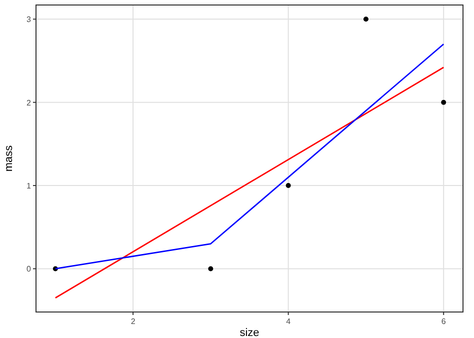  Describe the element at coordinates (29, 269) in the screenshot. I see `y-tick-label: 0` at that location.